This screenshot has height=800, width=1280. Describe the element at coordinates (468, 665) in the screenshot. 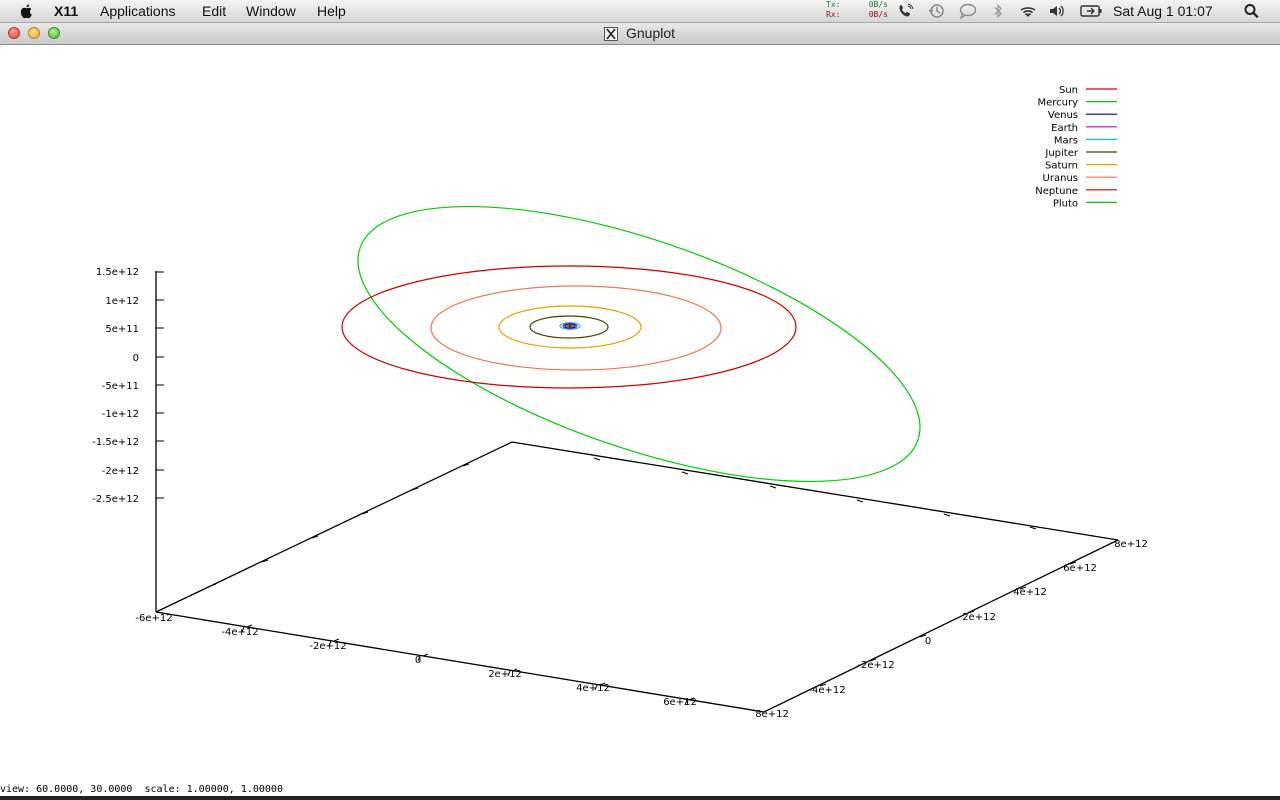

I see `x-tick-marks` at that location.